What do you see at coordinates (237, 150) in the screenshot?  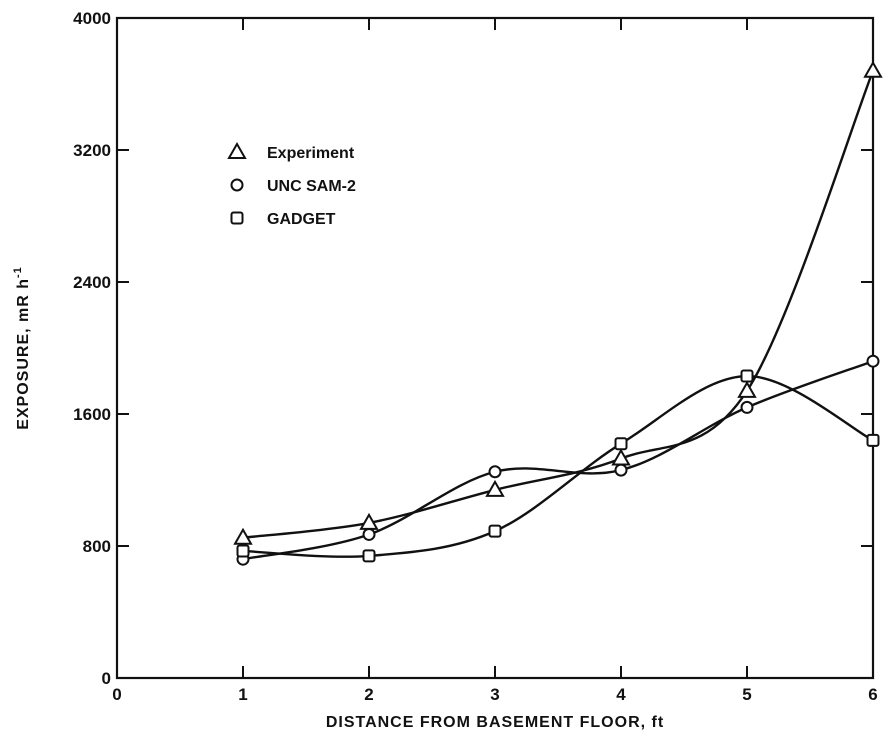 I see `legend-marker-experiment` at bounding box center [237, 150].